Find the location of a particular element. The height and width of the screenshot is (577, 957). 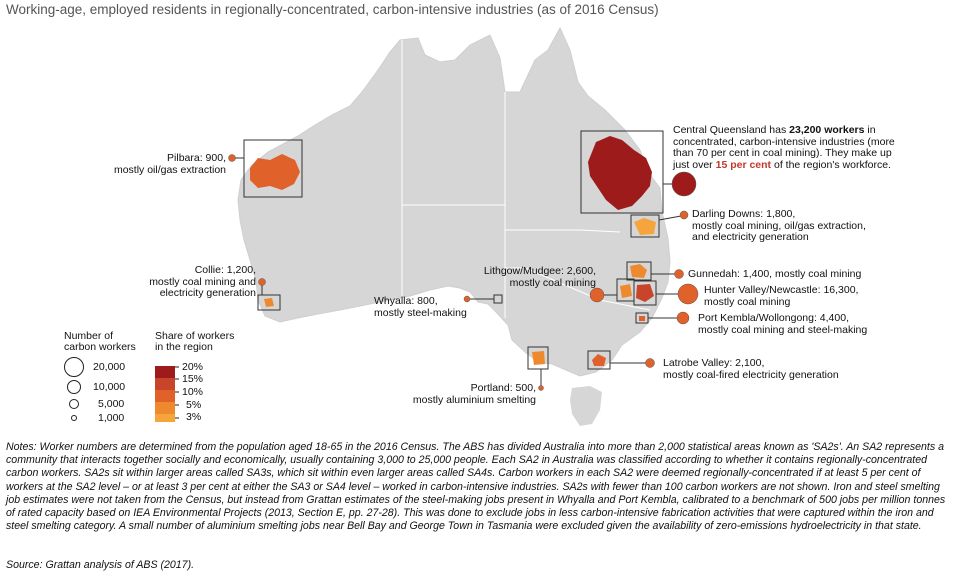

share-legend is located at coordinates (167, 394).